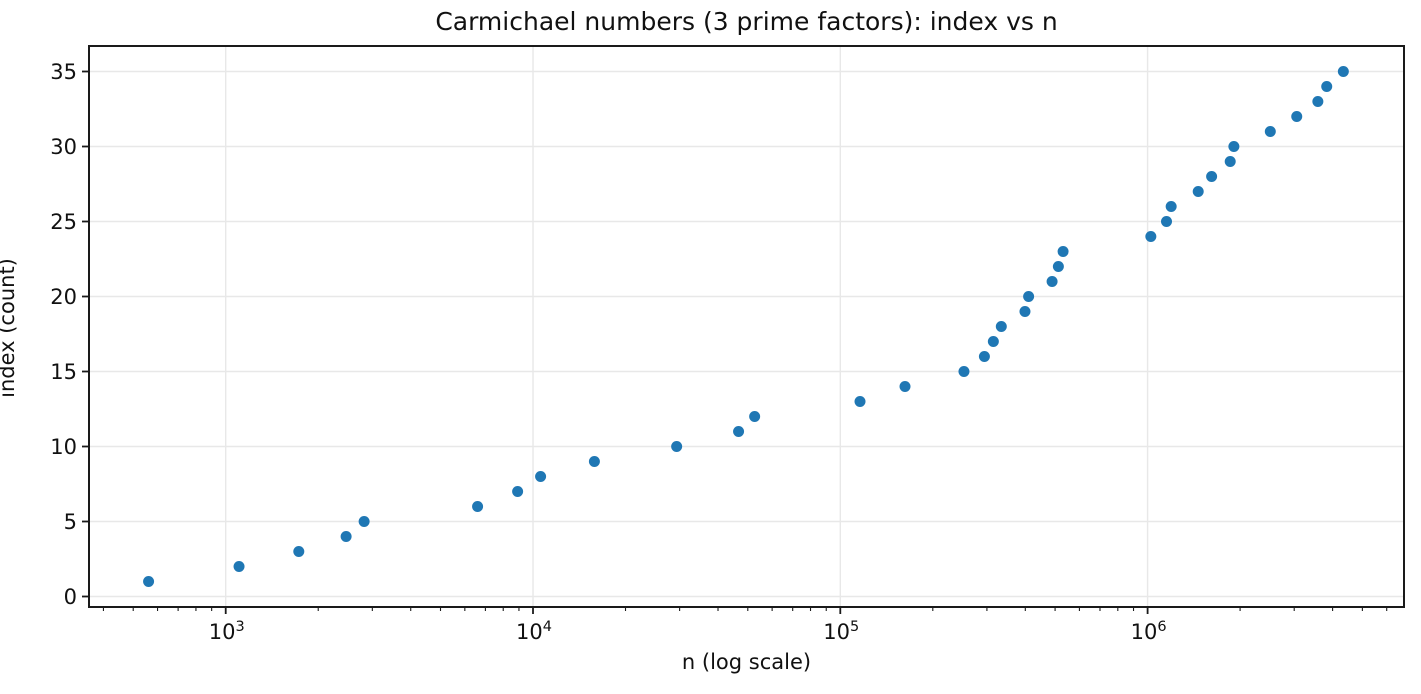 The width and height of the screenshot is (1421, 694). Describe the element at coordinates (227, 631) in the screenshot. I see `x-tick-label: 10³` at that location.